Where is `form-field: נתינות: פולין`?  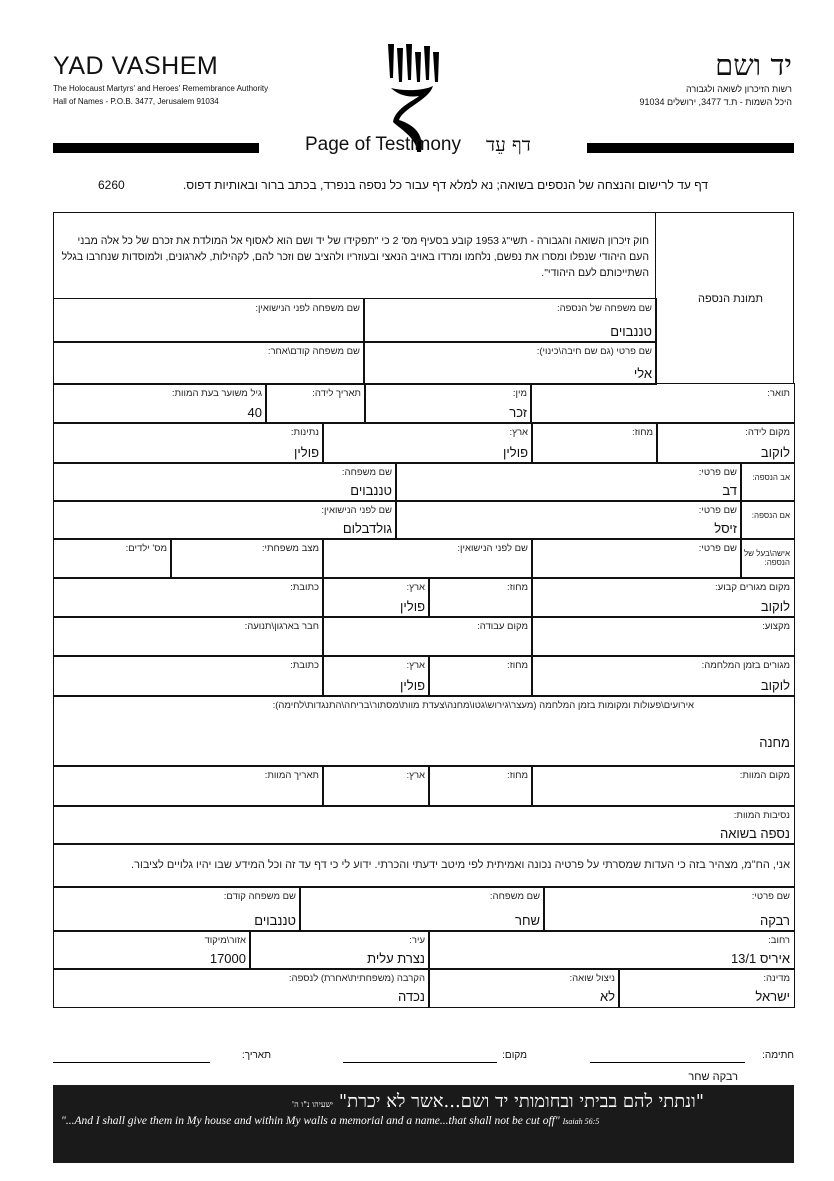 form-field: נתינות: פולין is located at coordinates (188, 443).